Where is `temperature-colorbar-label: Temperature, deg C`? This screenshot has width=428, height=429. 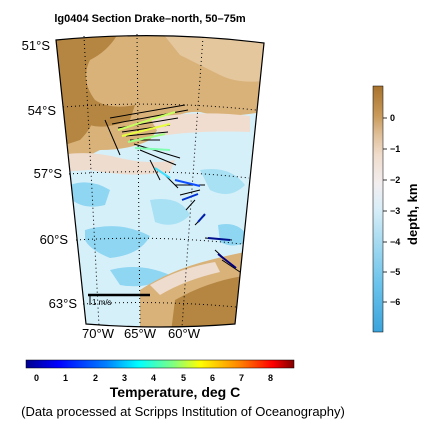 temperature-colorbar-label: Temperature, deg C is located at coordinates (175, 392).